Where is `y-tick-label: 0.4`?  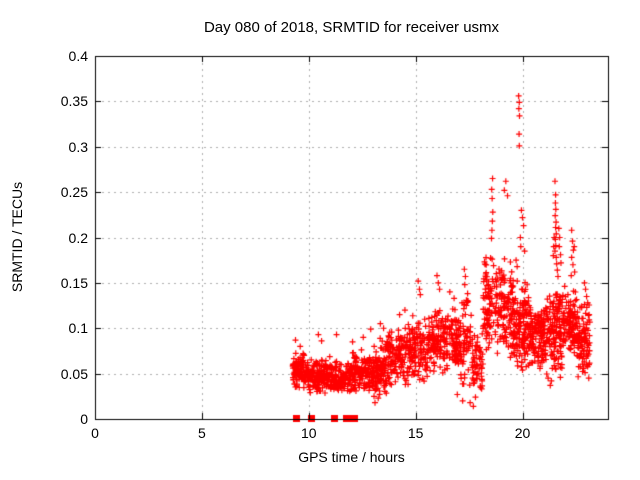
y-tick-label: 0.4 is located at coordinates (78, 56).